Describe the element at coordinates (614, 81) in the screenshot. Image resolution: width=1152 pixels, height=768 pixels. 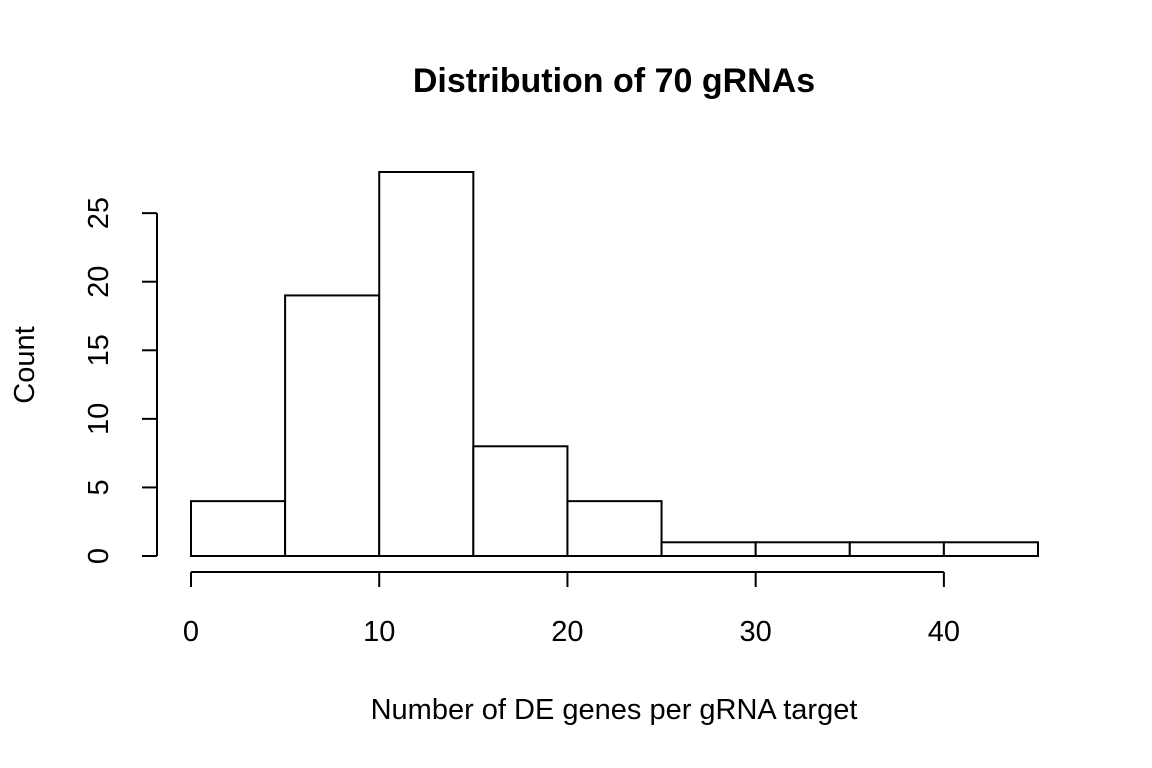
I see `chart-title: Distribution of 70 gRNAs` at that location.